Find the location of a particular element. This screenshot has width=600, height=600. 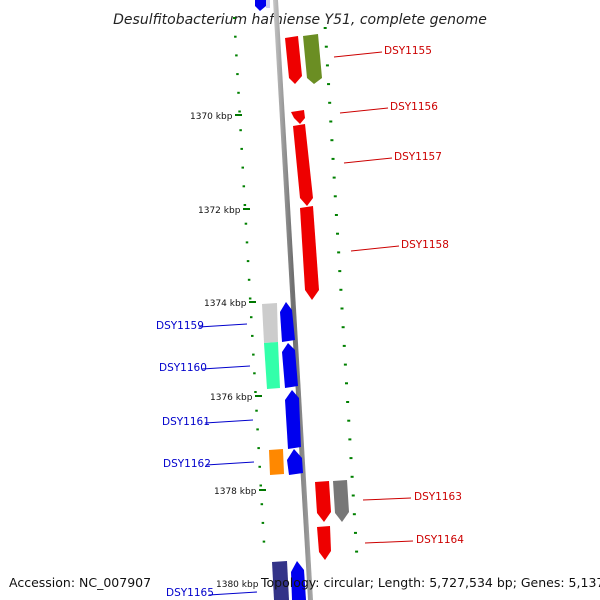

gene-label-dsy1159: DSY1159 is located at coordinates (180, 326).